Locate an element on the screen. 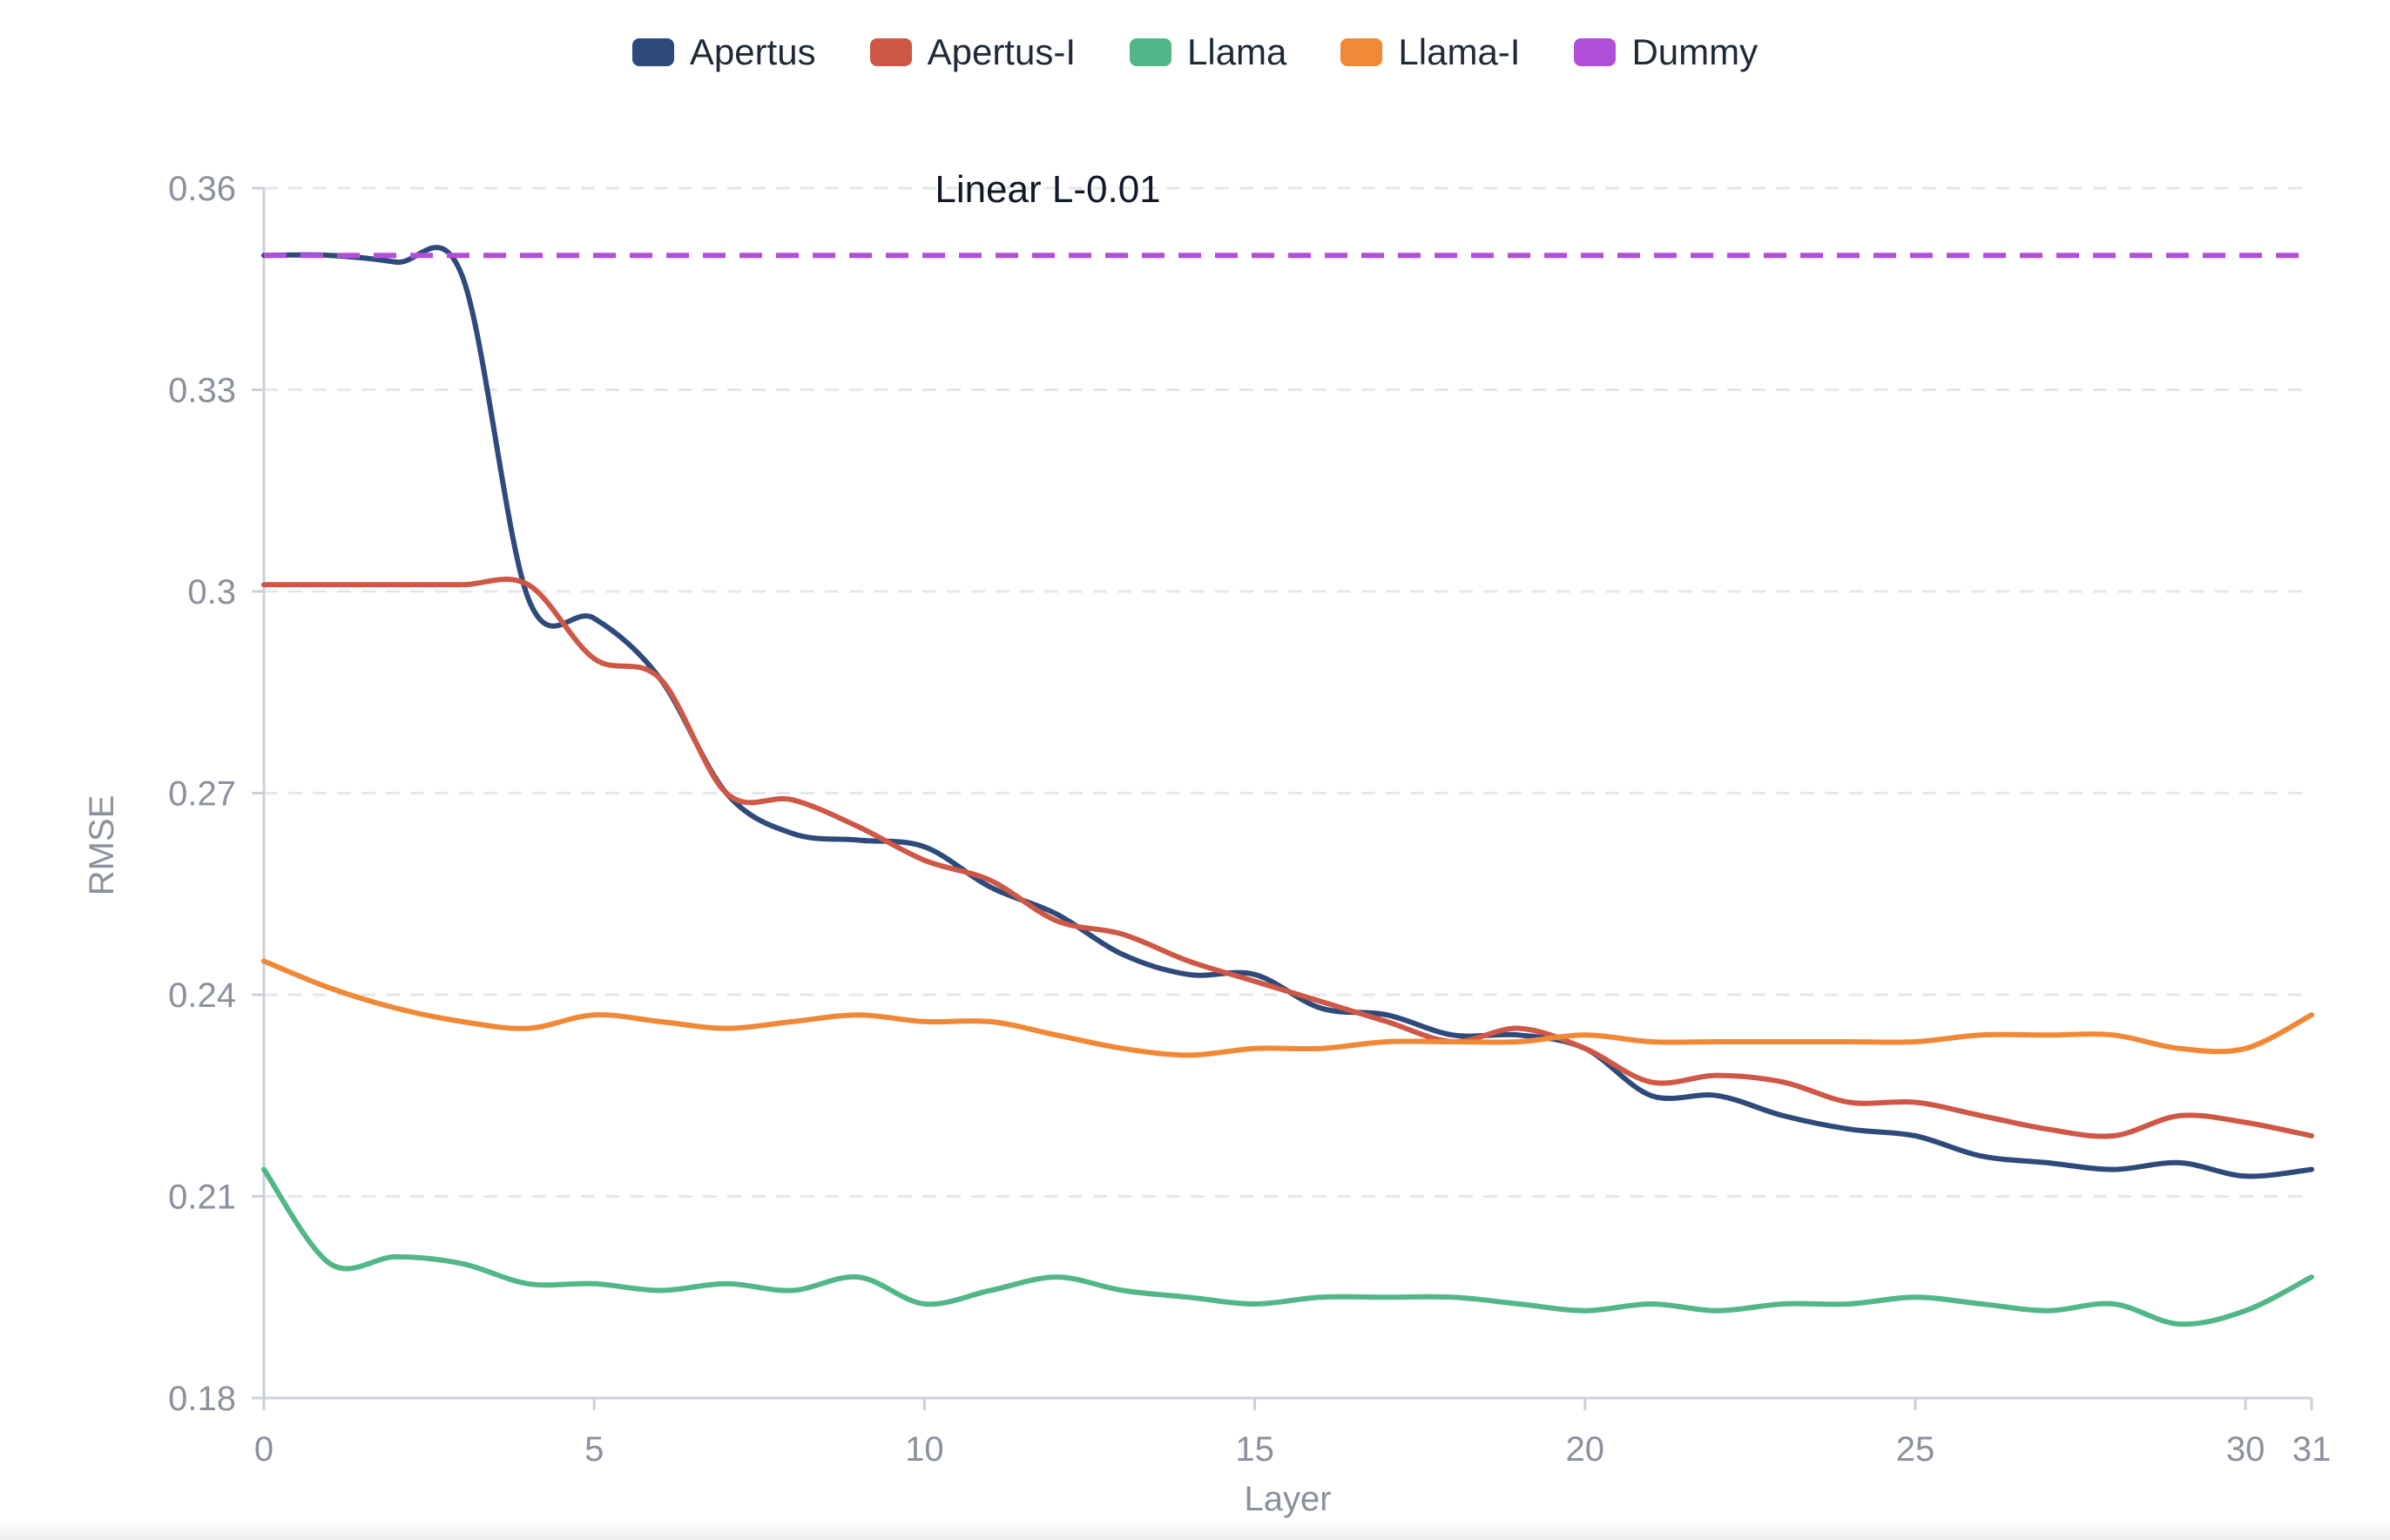 This screenshot has width=2390, height=1540. legend-item-dummy: Dummy is located at coordinates (1666, 52).